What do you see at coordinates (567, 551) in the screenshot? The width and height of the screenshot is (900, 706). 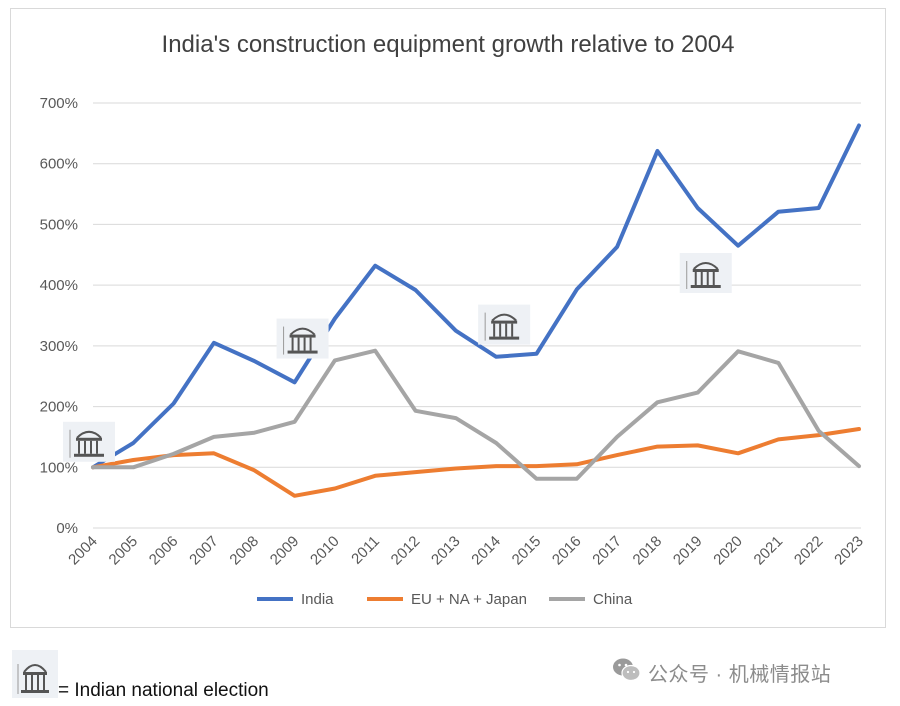 I see `x-tick-label: 2016` at bounding box center [567, 551].